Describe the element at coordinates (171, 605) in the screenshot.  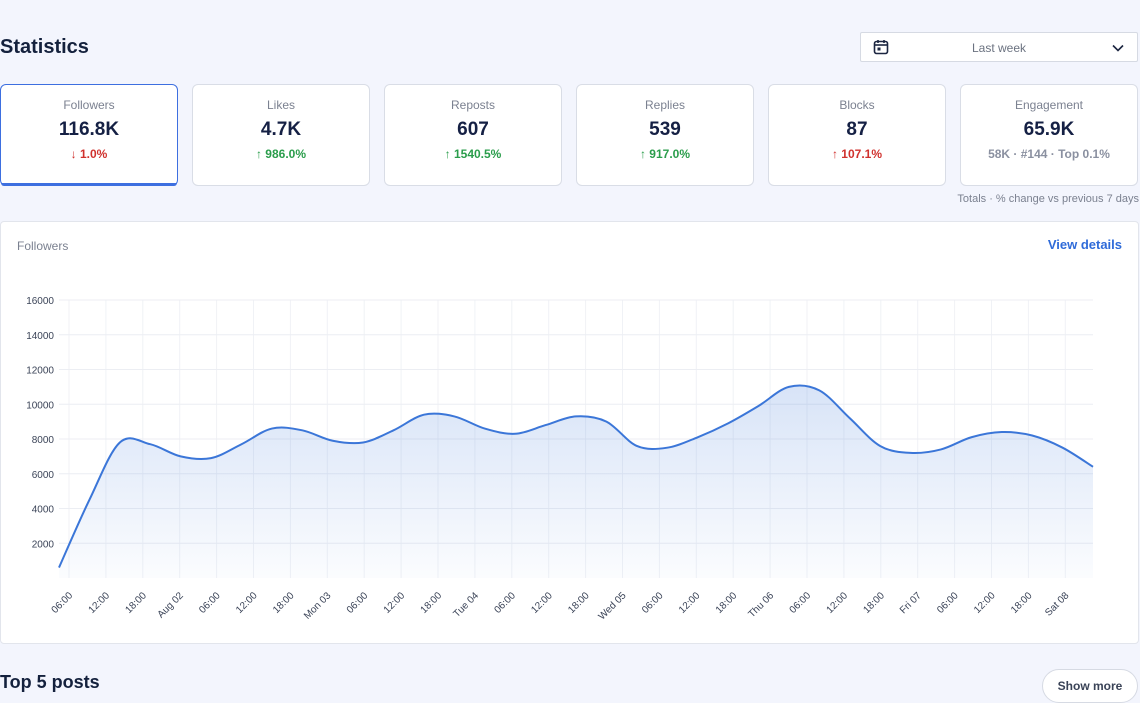
I see `x-tick-label: Aug 02` at that location.